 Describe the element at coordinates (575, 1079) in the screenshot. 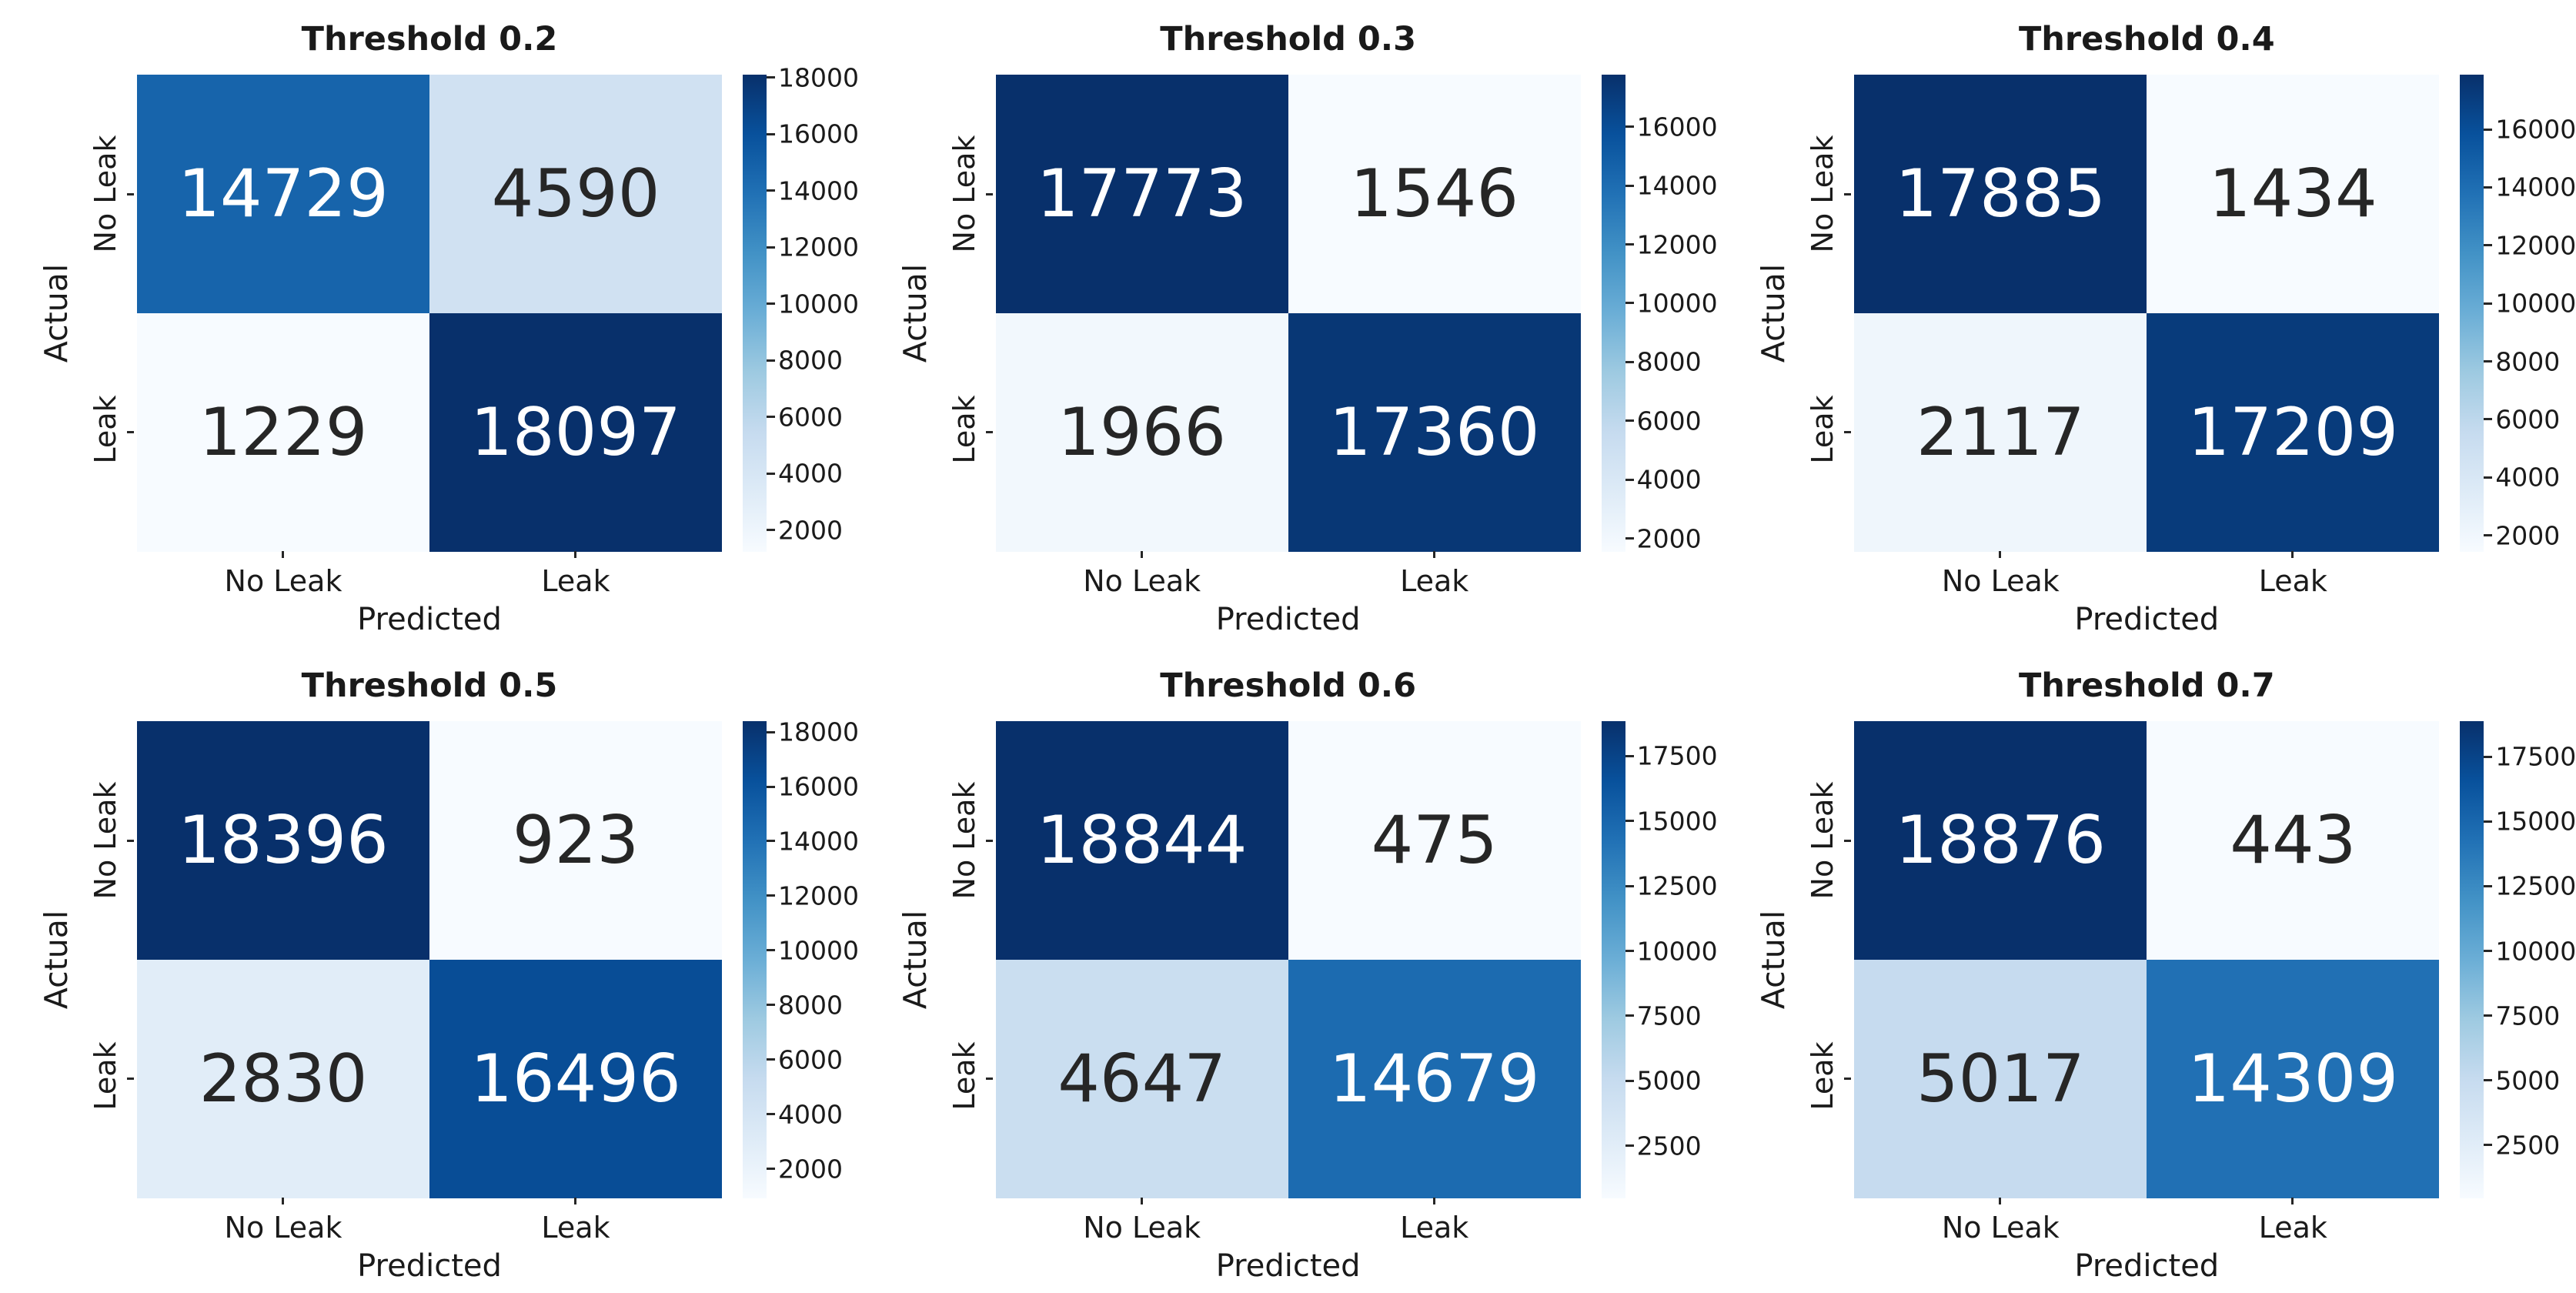

I see `cell-true-positive: 16496` at that location.